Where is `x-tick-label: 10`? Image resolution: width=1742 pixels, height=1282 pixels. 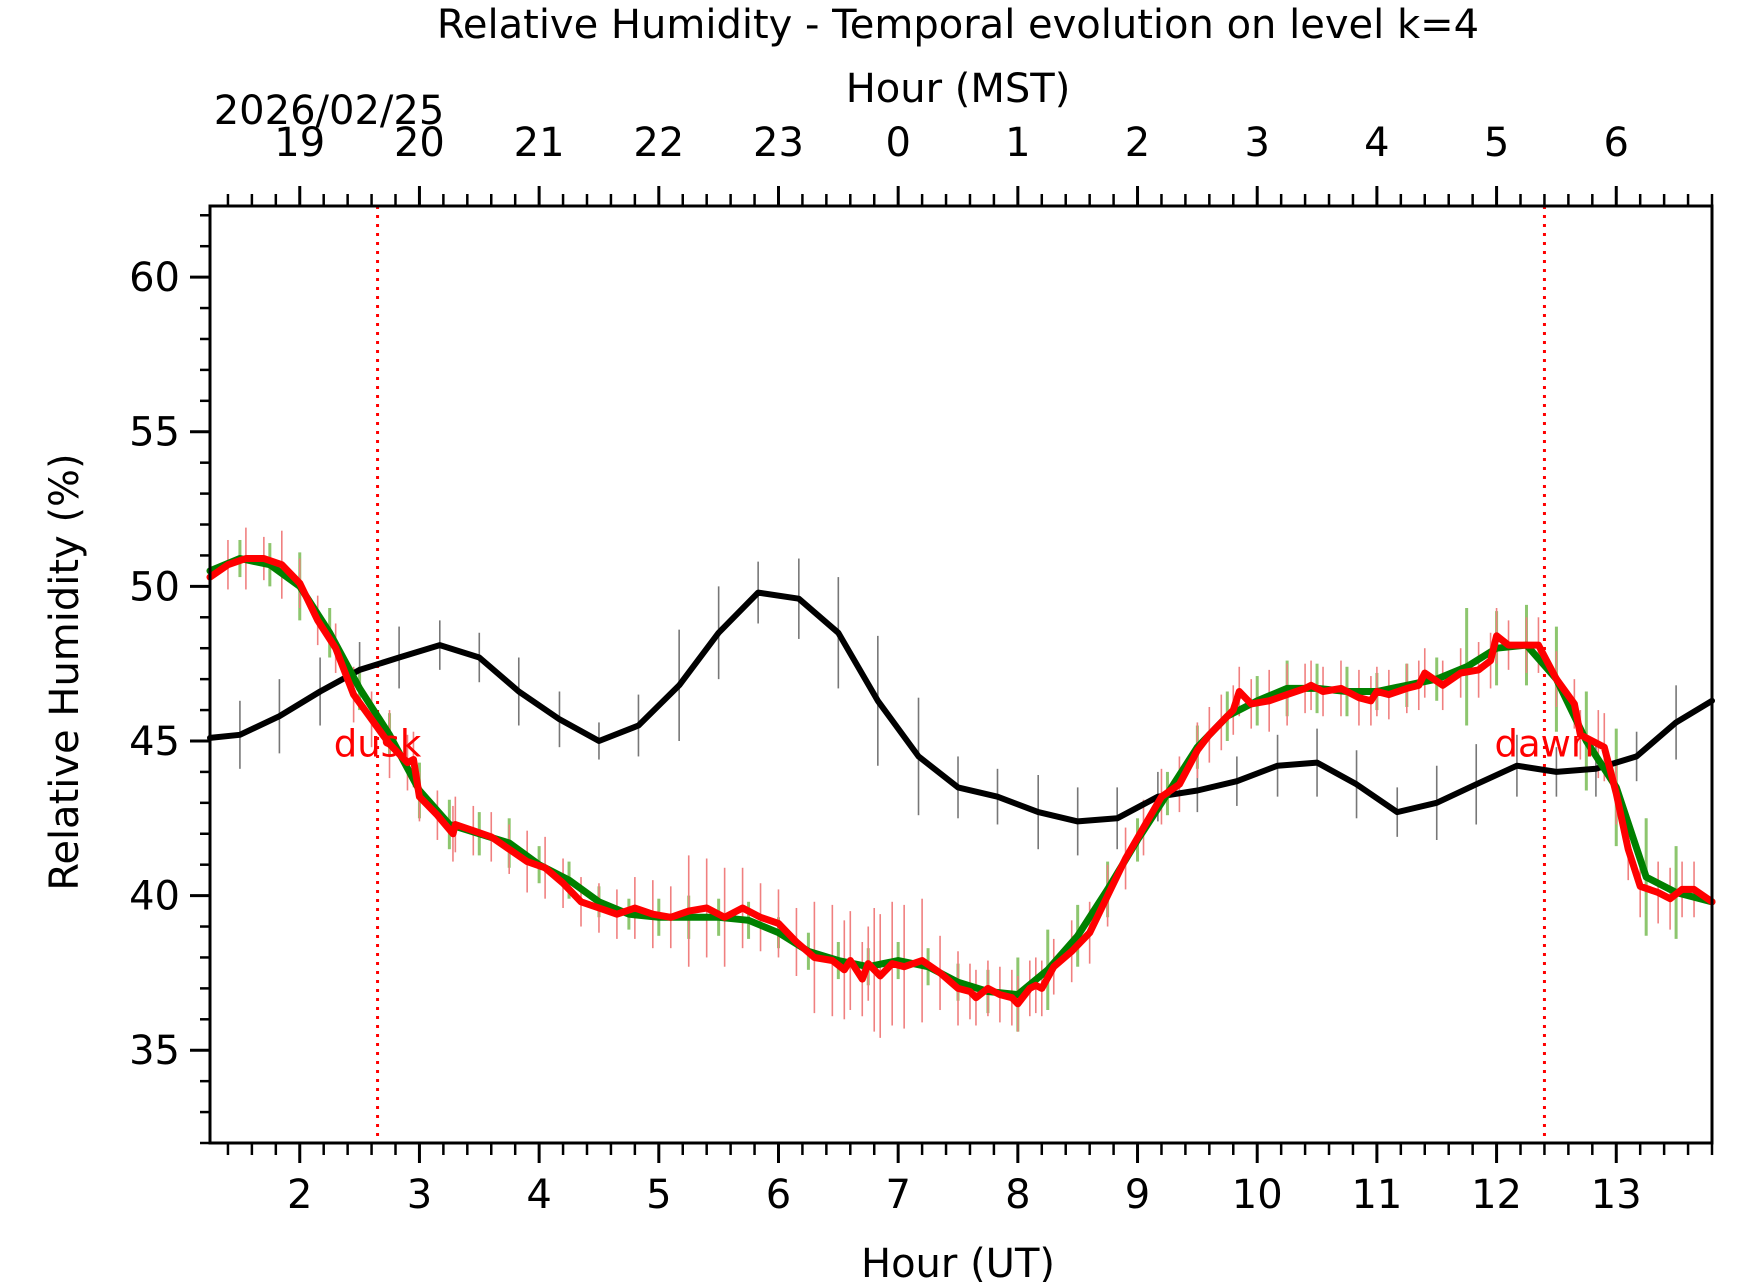
x-tick-label: 10 is located at coordinates (1257, 1195).